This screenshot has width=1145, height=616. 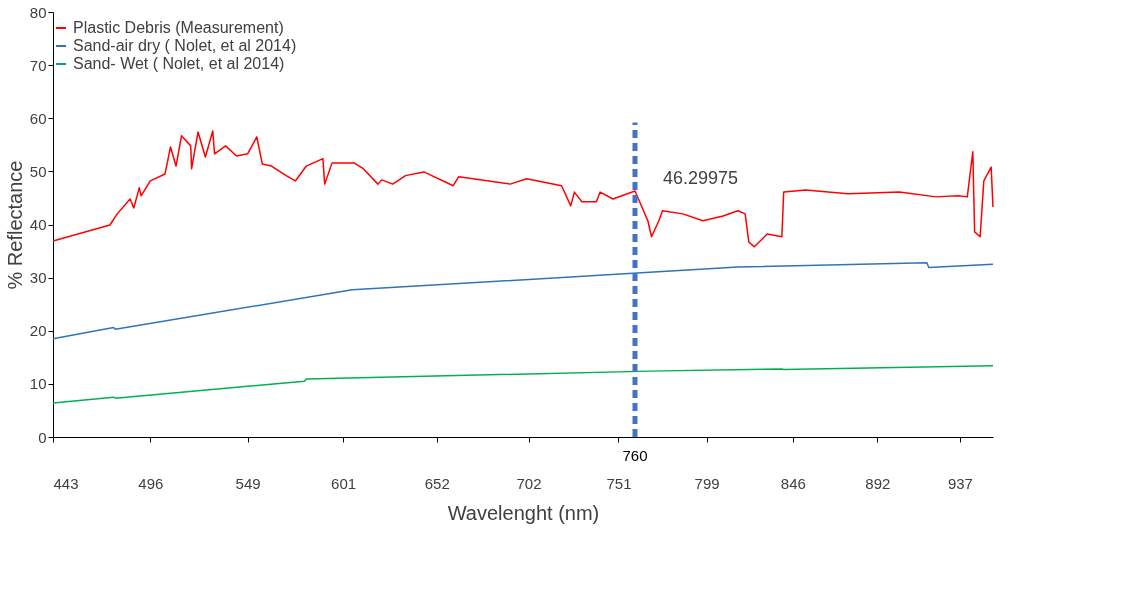 I want to click on y-axis-title: % Reflectance, so click(x=14, y=225).